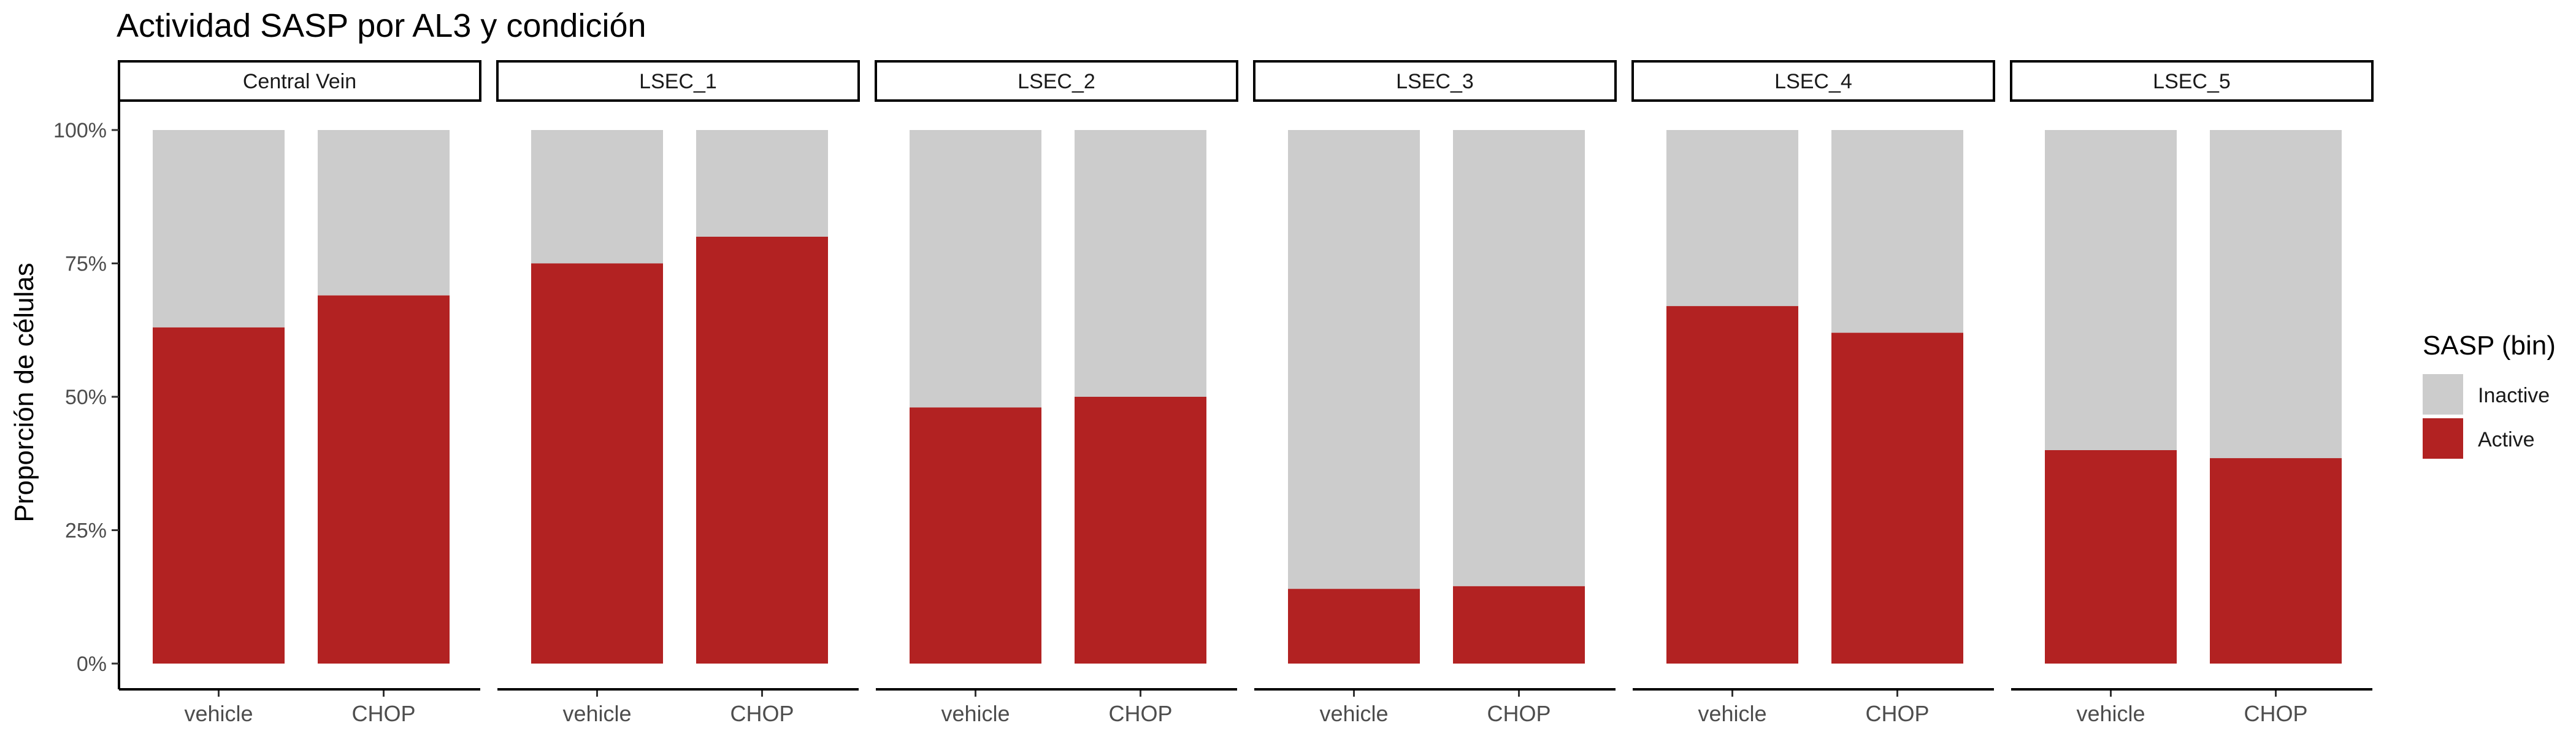 The width and height of the screenshot is (2576, 739). I want to click on facet-label: LSEC_5, so click(2192, 82).